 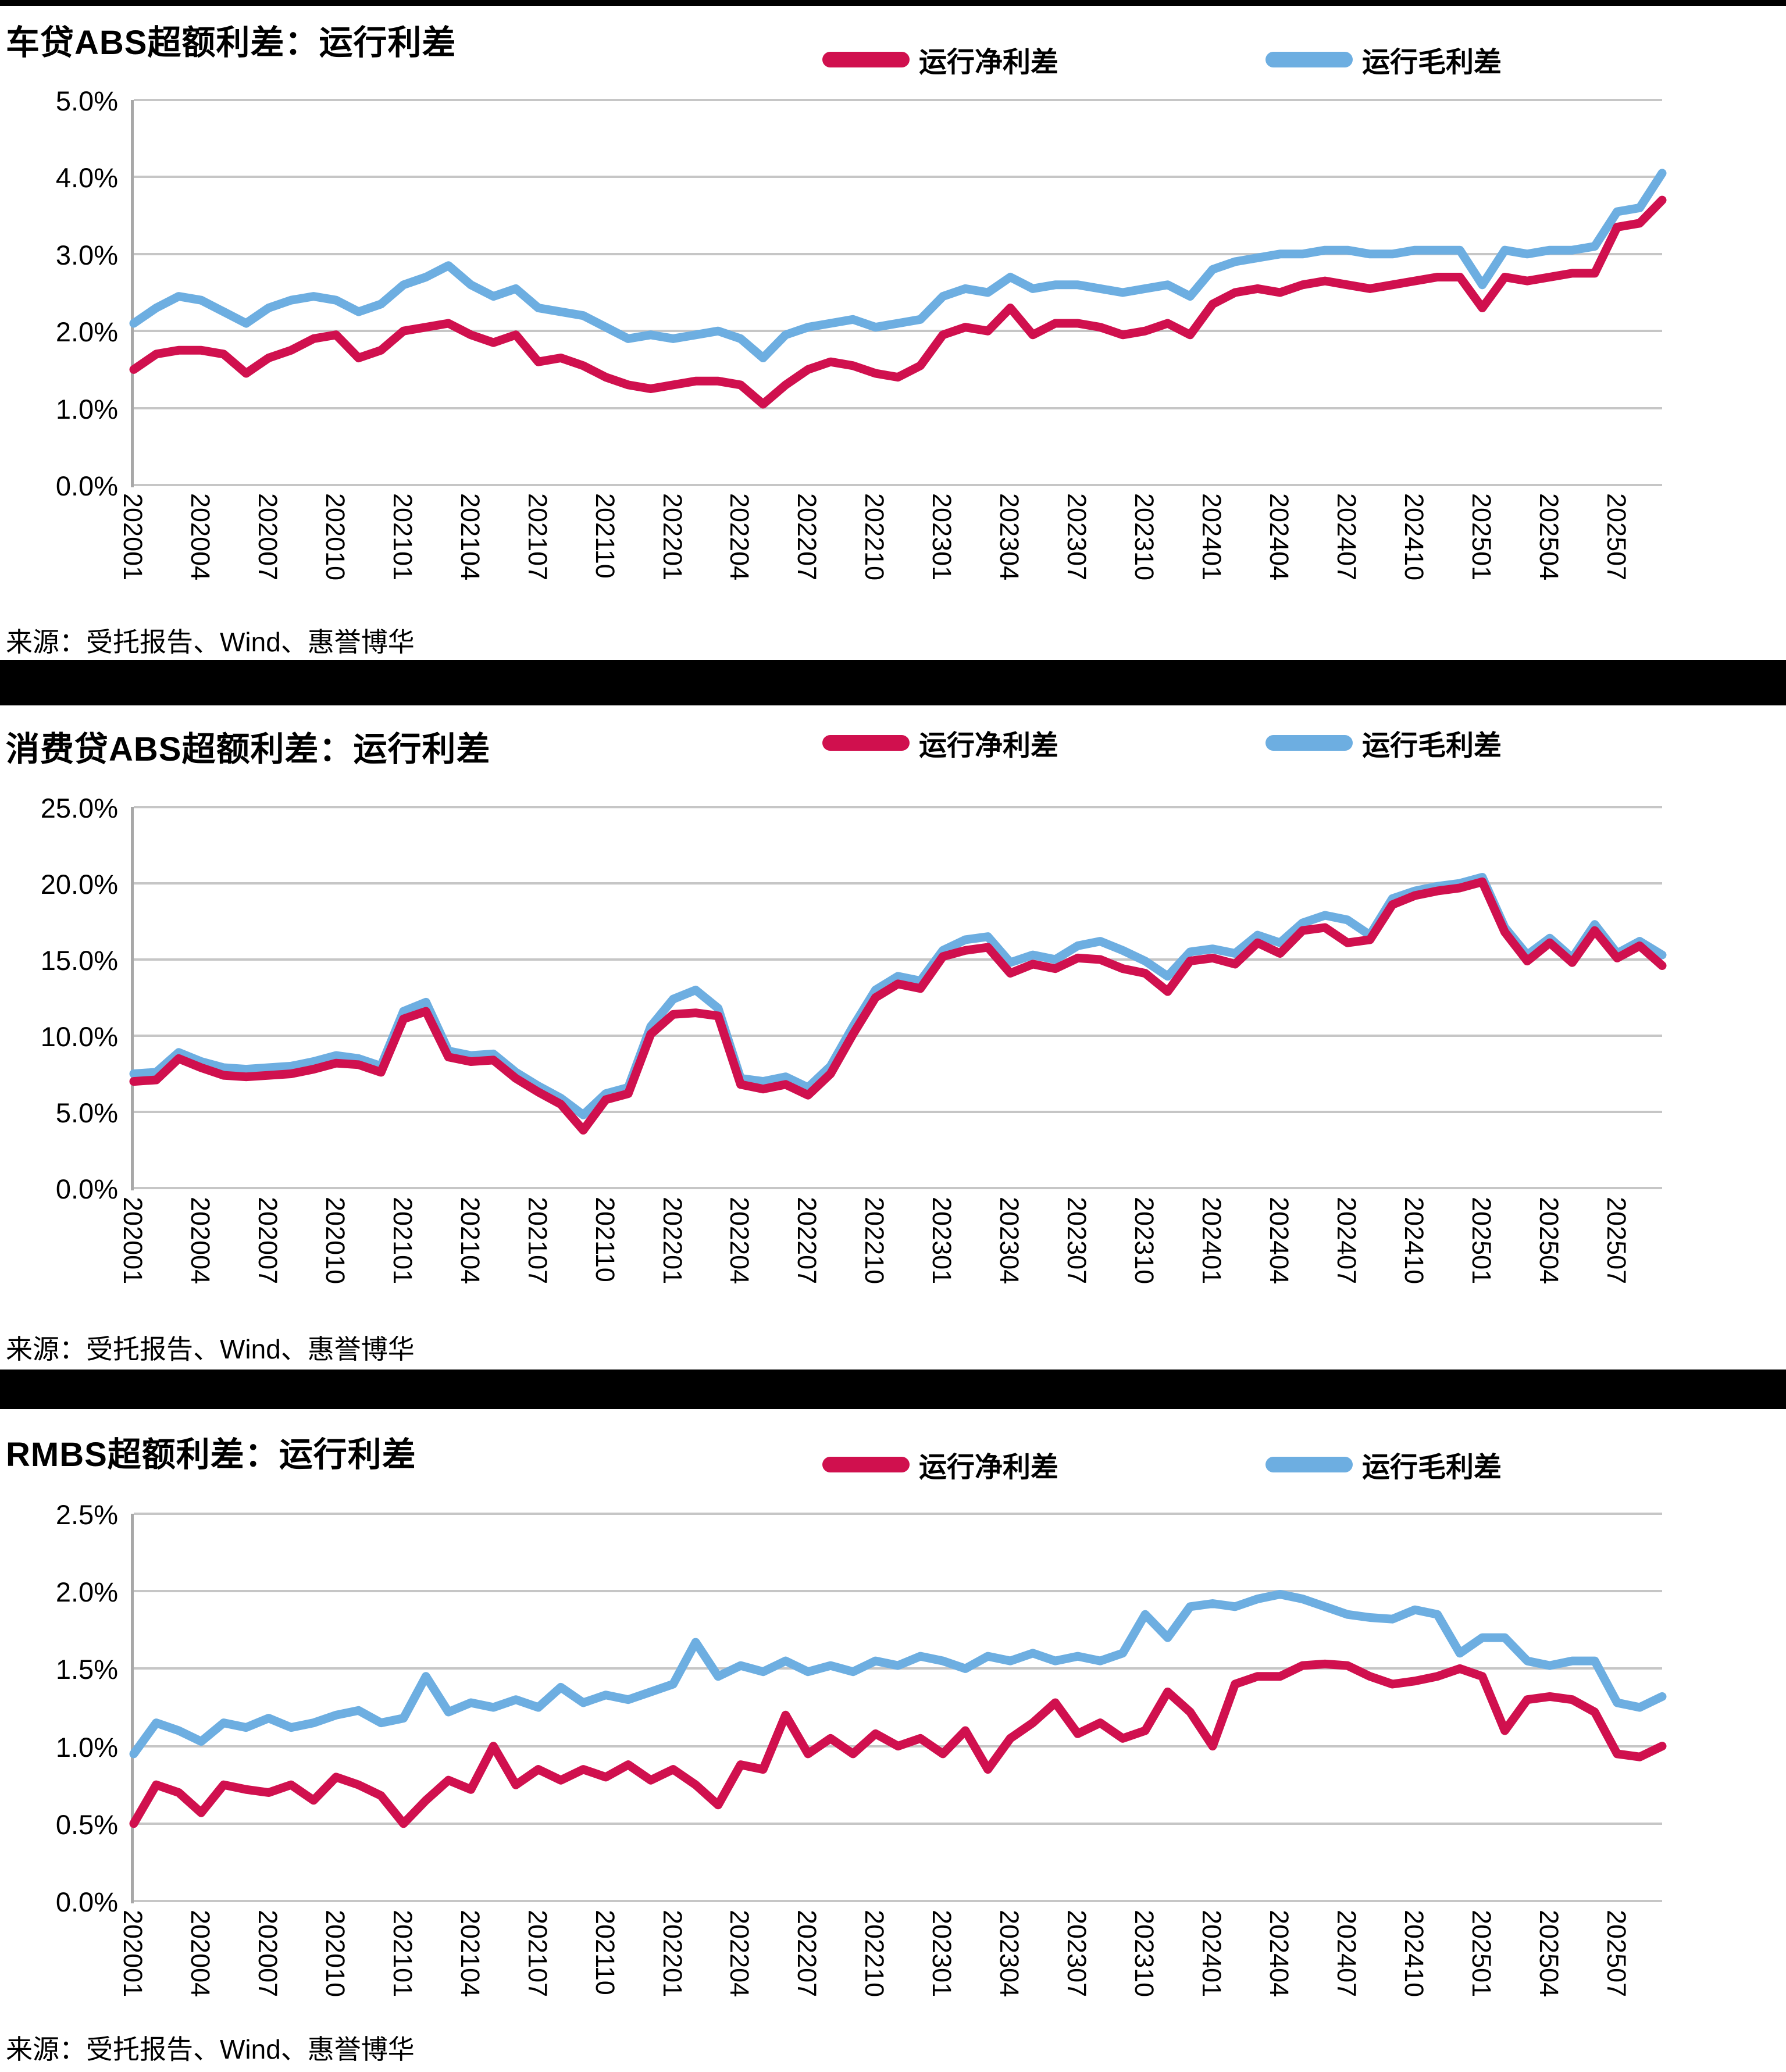 I want to click on y-axis-label: 5.0%, so click(x=86, y=100).